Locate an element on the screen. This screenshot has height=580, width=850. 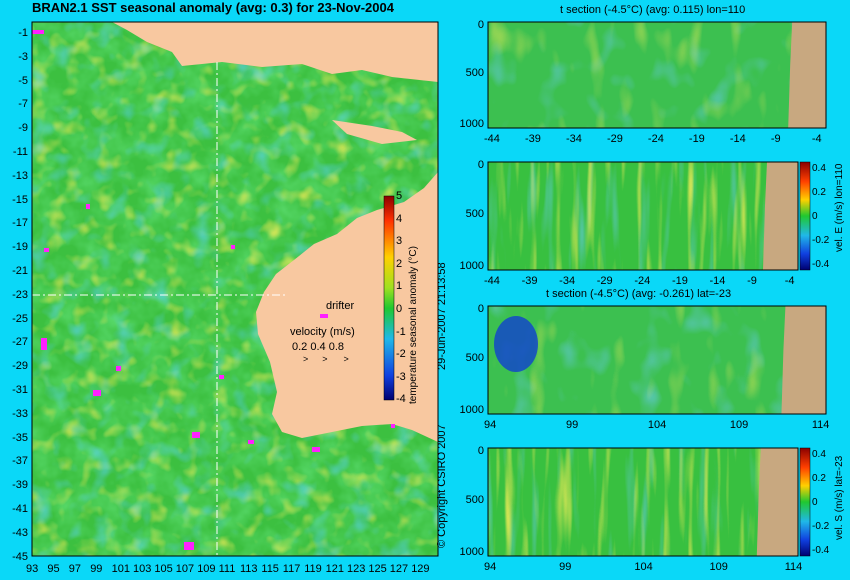
map-x-tick: 99 is located at coordinates (96, 569).